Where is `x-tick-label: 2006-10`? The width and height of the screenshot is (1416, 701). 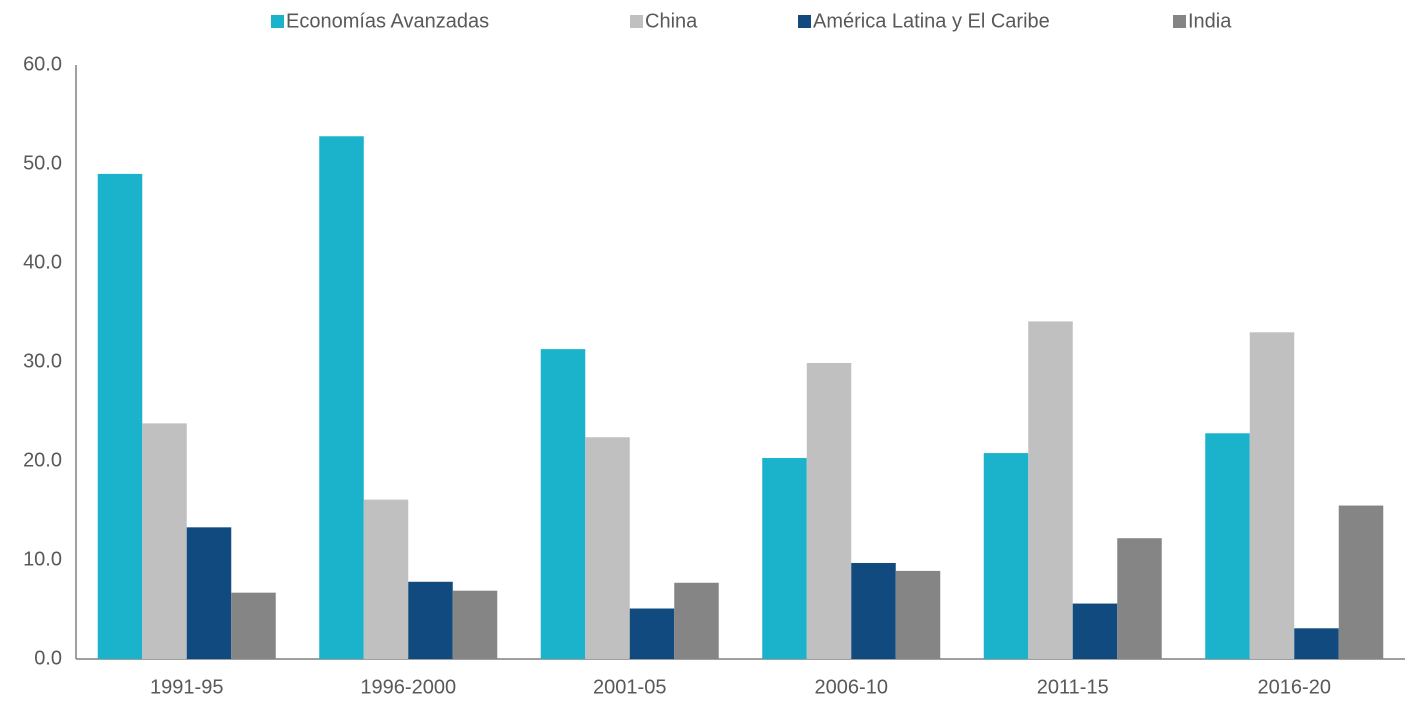
x-tick-label: 2006-10 is located at coordinates (851, 687).